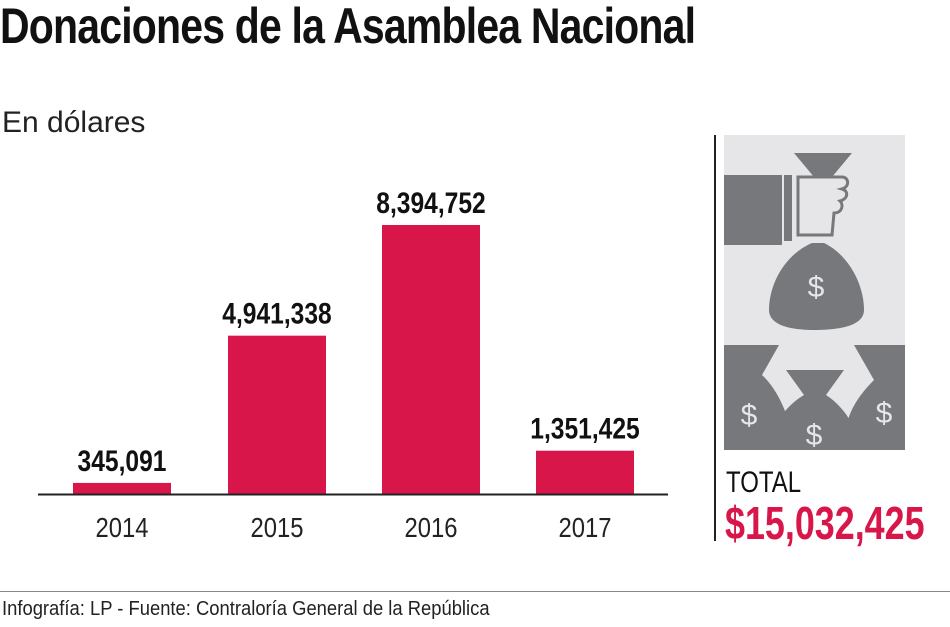  I want to click on chart-title: Donaciones de la Asamblea Nacional, so click(424, 26).